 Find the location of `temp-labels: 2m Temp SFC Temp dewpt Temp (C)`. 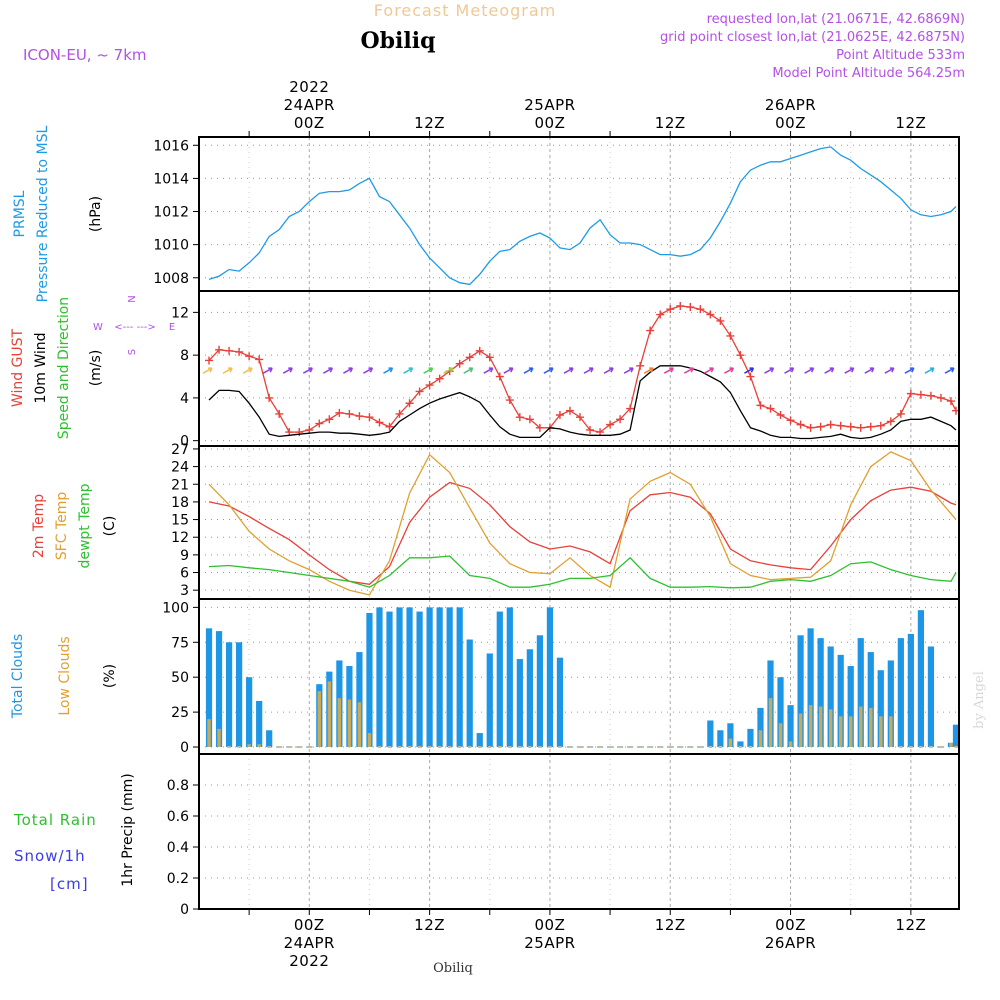

temp-labels: 2m Temp SFC Temp dewpt Temp (C) is located at coordinates (74, 525).